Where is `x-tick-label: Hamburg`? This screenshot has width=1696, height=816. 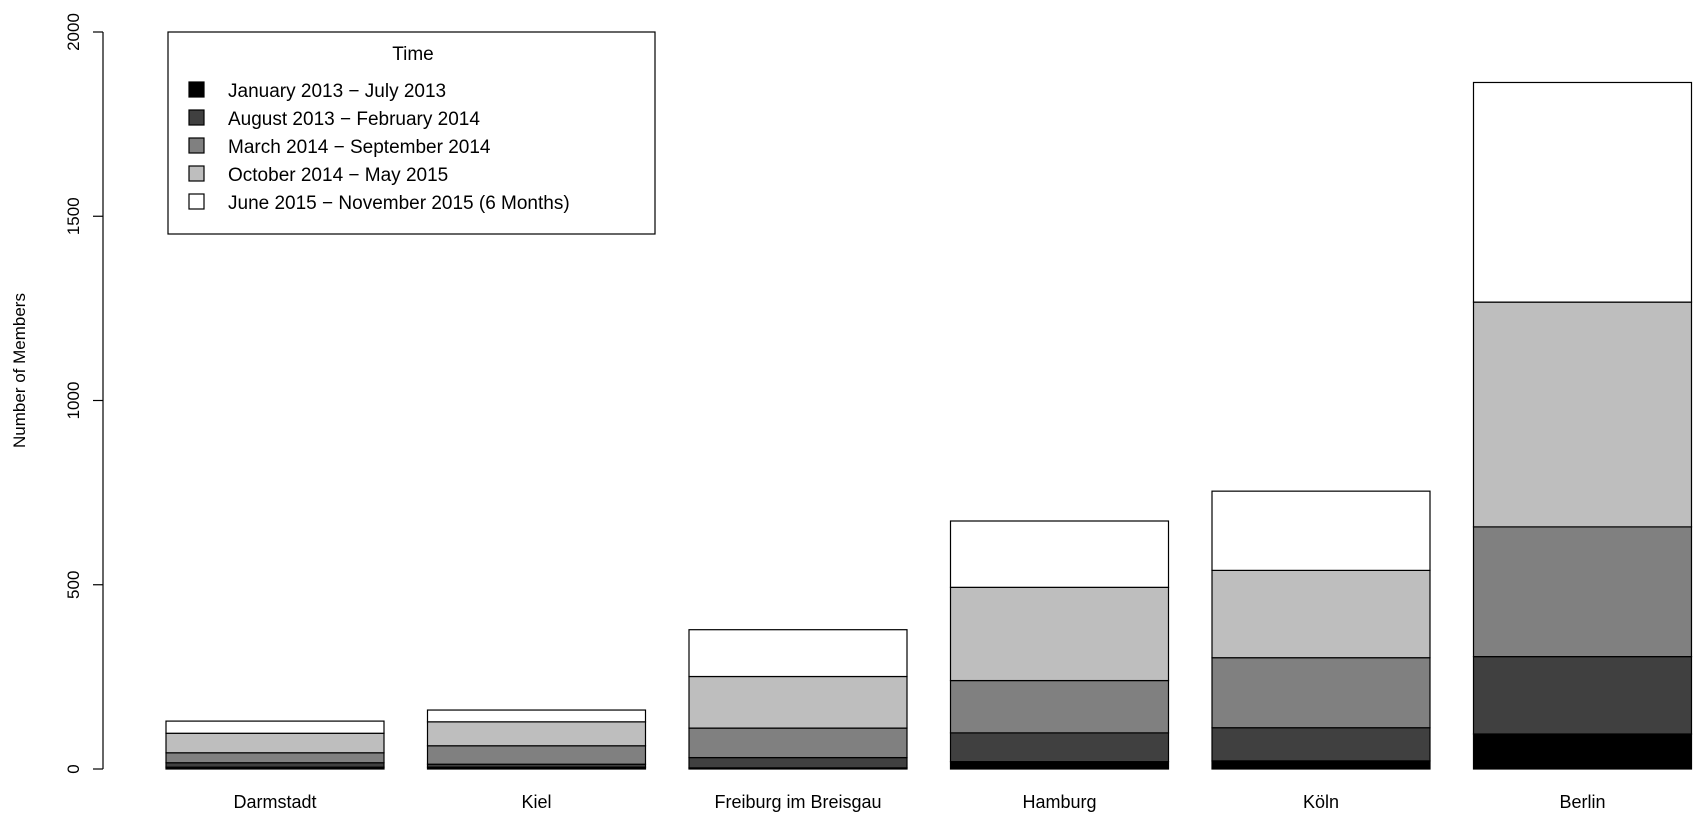
x-tick-label: Hamburg is located at coordinates (1059, 802).